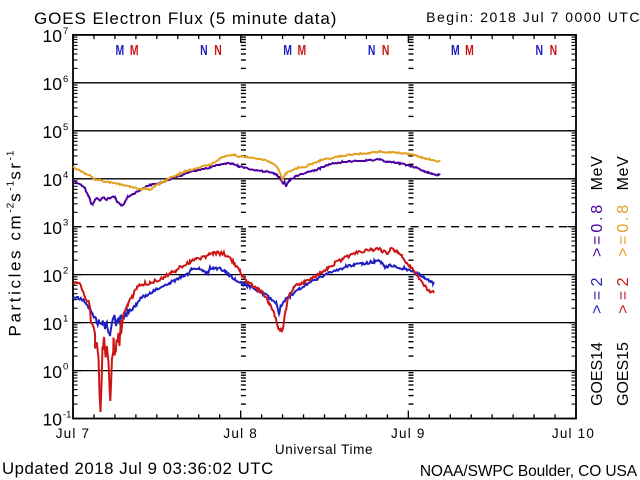 The height and width of the screenshot is (480, 640). What do you see at coordinates (73, 433) in the screenshot?
I see `svg-text: Jul 7` at bounding box center [73, 433].